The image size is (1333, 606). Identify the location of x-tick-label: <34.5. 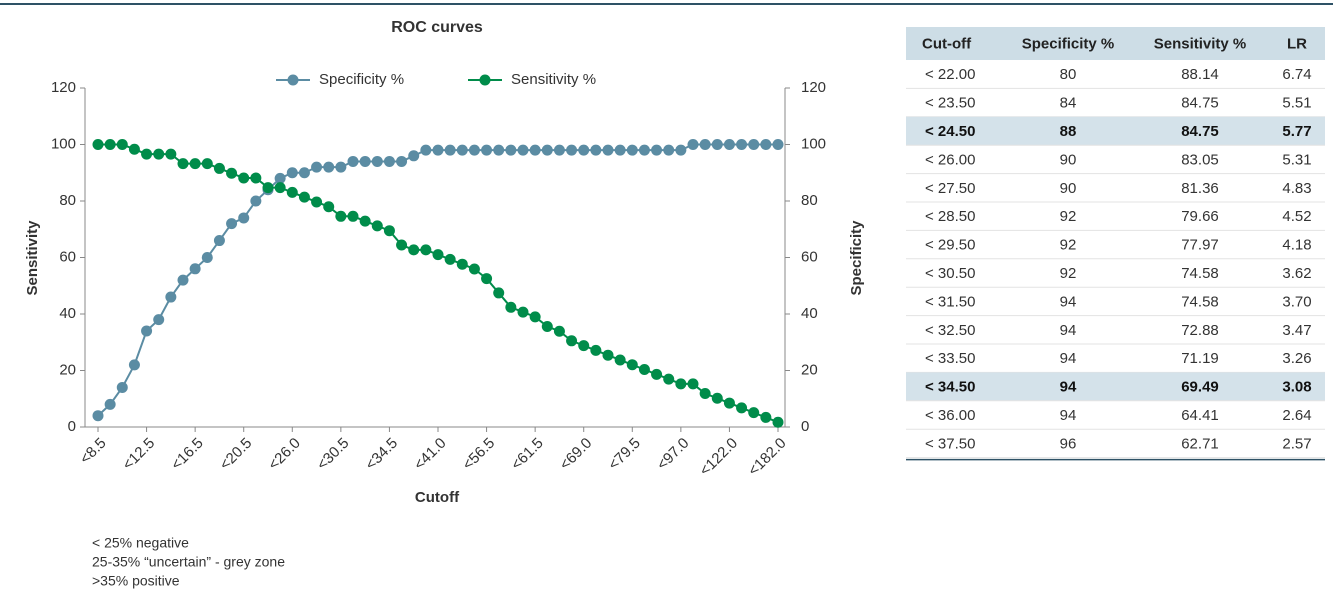
(381, 454).